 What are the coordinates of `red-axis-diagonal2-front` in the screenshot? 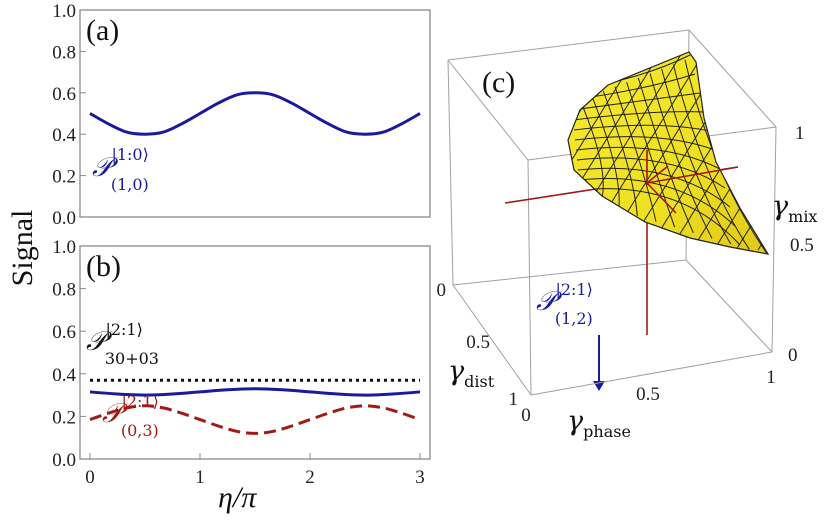 It's located at (661, 198).